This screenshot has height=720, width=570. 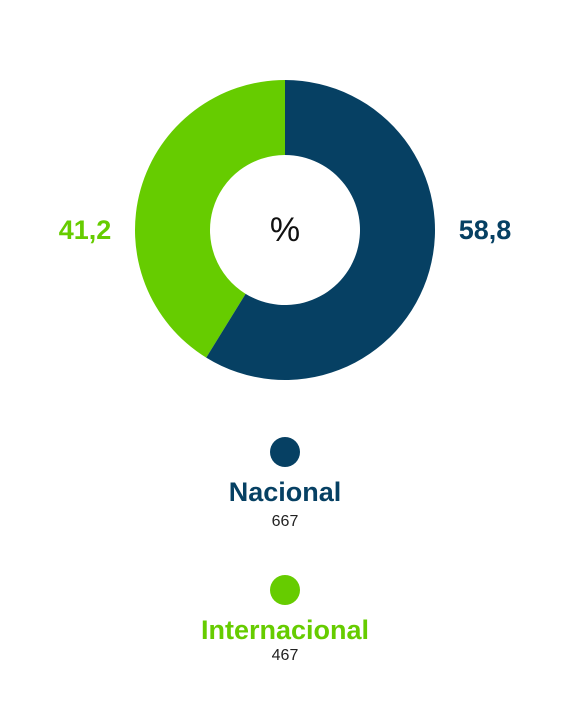 What do you see at coordinates (209, 218) in the screenshot?
I see `donut-segment` at bounding box center [209, 218].